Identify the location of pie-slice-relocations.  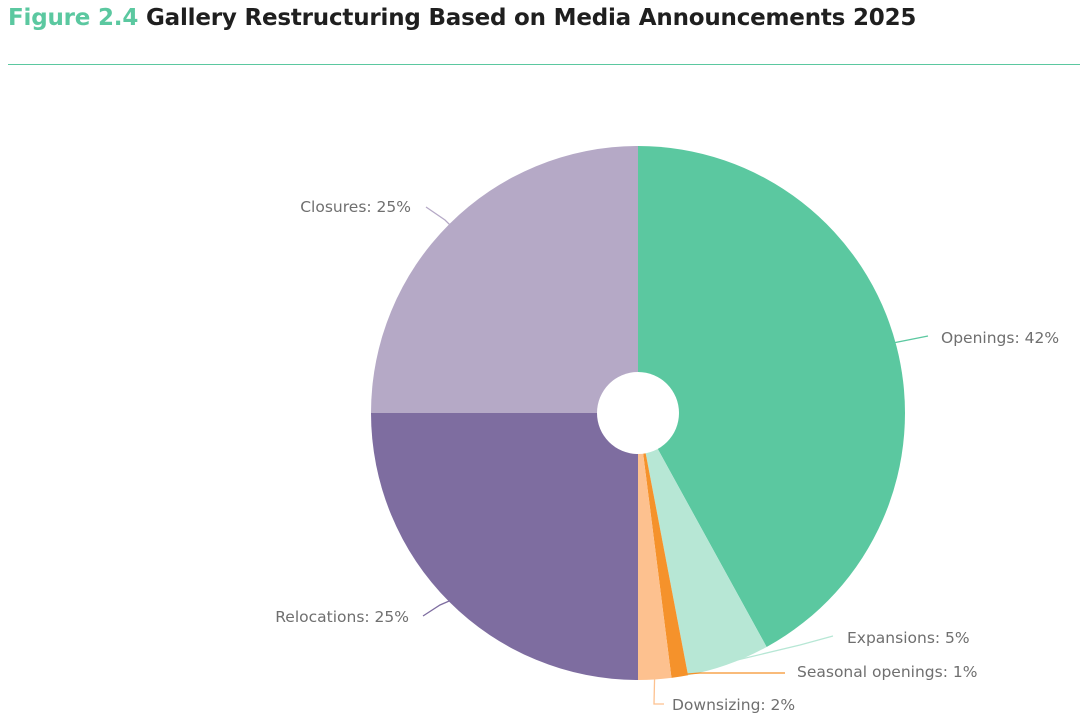
(504, 546).